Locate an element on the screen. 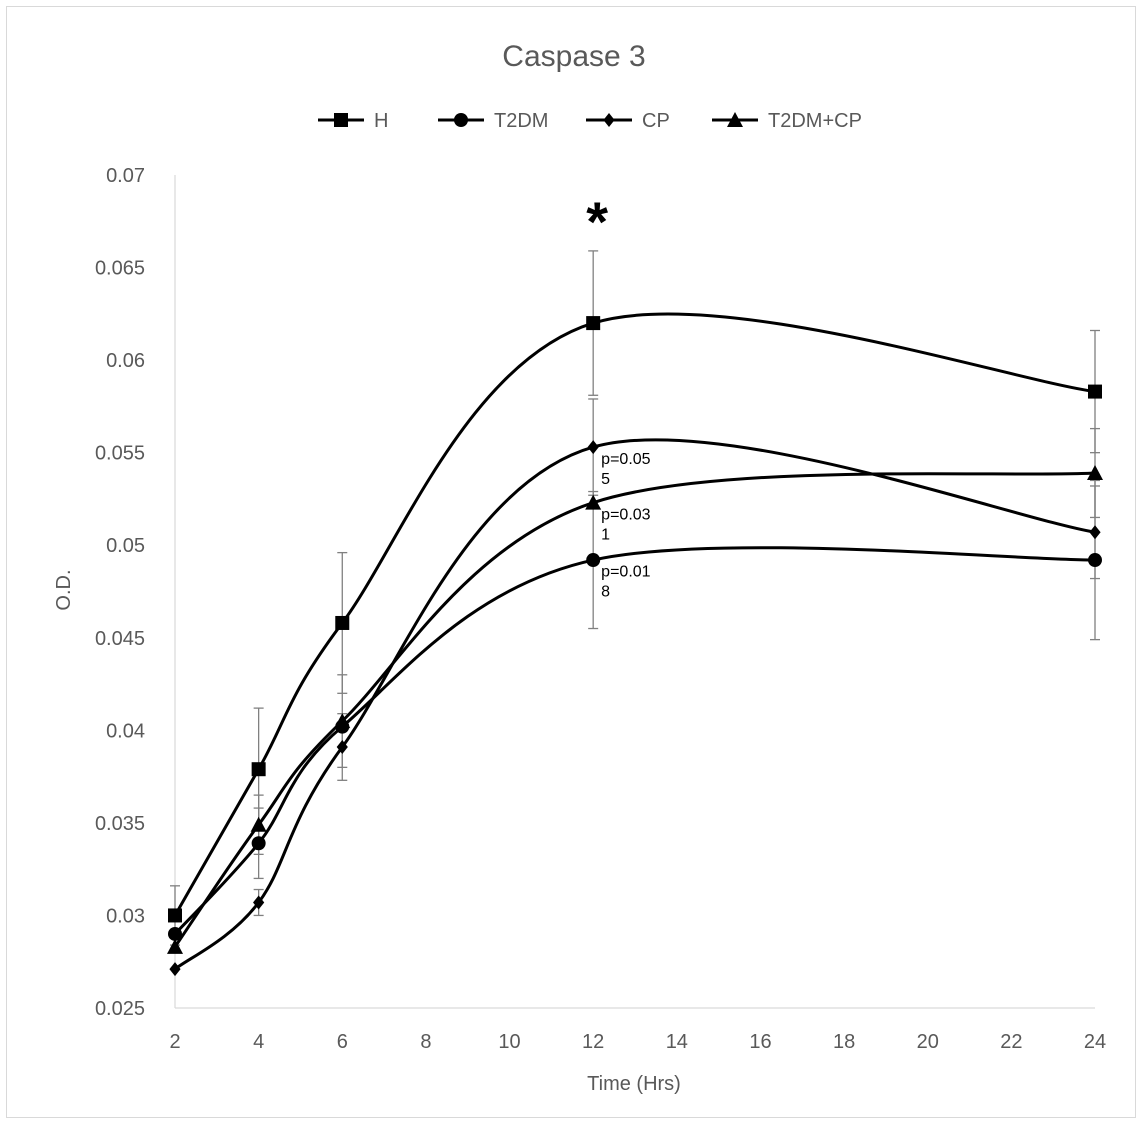 This screenshot has width=1144, height=1124. x-tick-label: 4 is located at coordinates (258, 1042).